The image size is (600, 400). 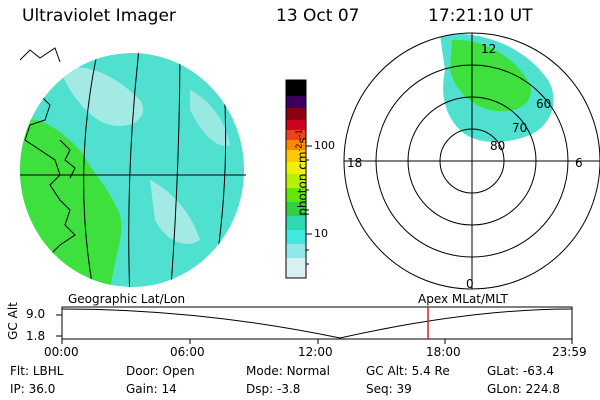 I want to click on footer-mode: Mode: Normal, so click(x=288, y=371).